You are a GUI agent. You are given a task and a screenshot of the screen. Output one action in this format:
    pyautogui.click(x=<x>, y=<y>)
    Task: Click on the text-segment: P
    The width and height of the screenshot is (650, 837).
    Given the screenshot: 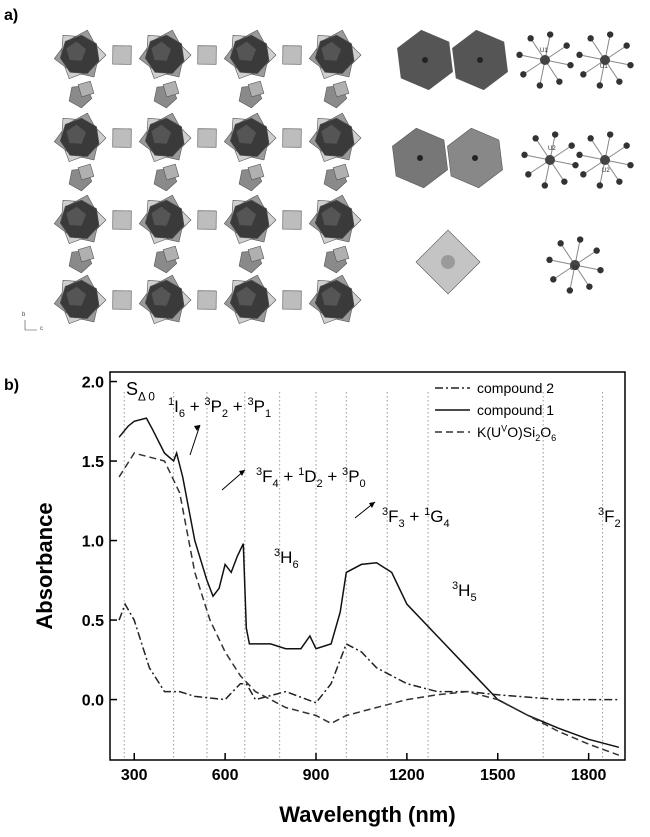 What is the action you would take?
    pyautogui.click(x=259, y=406)
    